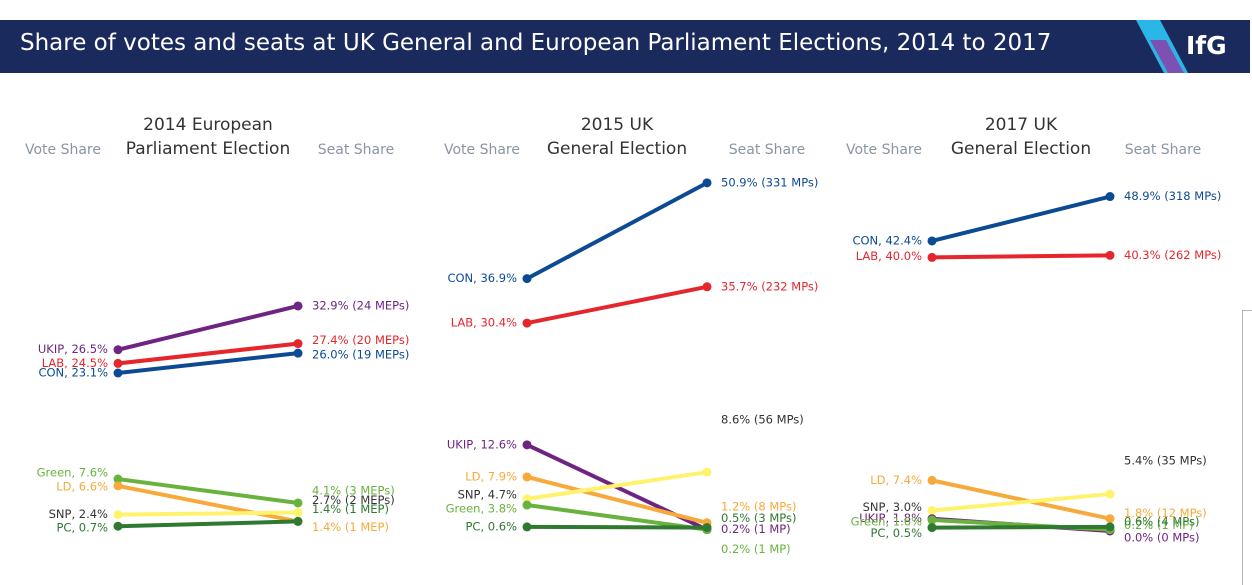  I want to click on panel-2-ld-vote-label: LD, 7.9%, so click(491, 476).